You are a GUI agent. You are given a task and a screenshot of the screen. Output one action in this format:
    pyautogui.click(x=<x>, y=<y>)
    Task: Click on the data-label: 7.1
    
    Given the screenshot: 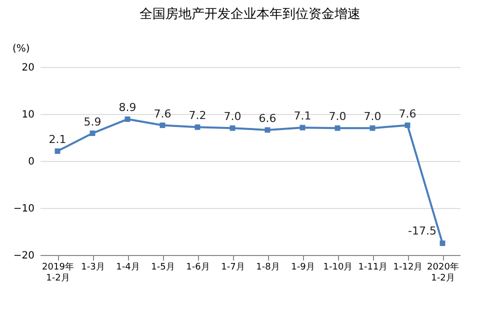 What is the action you would take?
    pyautogui.click(x=303, y=116)
    